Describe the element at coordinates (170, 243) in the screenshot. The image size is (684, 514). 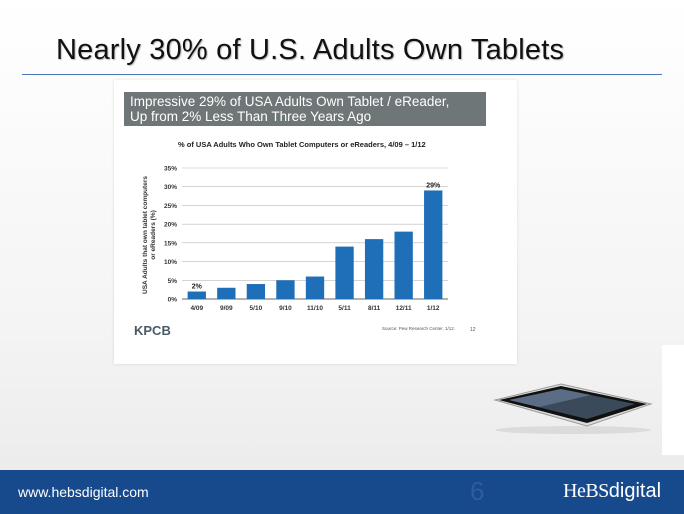
I see `y-tick-label: 15%` at that location.